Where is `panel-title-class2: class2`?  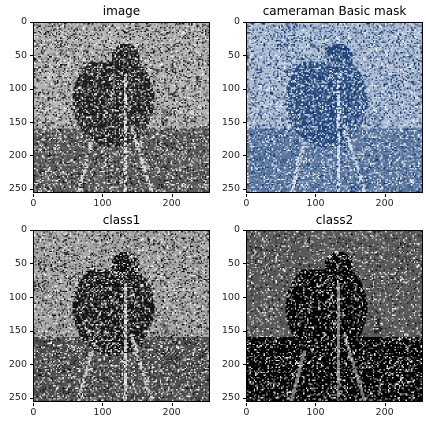
panel-title-class2: class2 is located at coordinates (334, 220).